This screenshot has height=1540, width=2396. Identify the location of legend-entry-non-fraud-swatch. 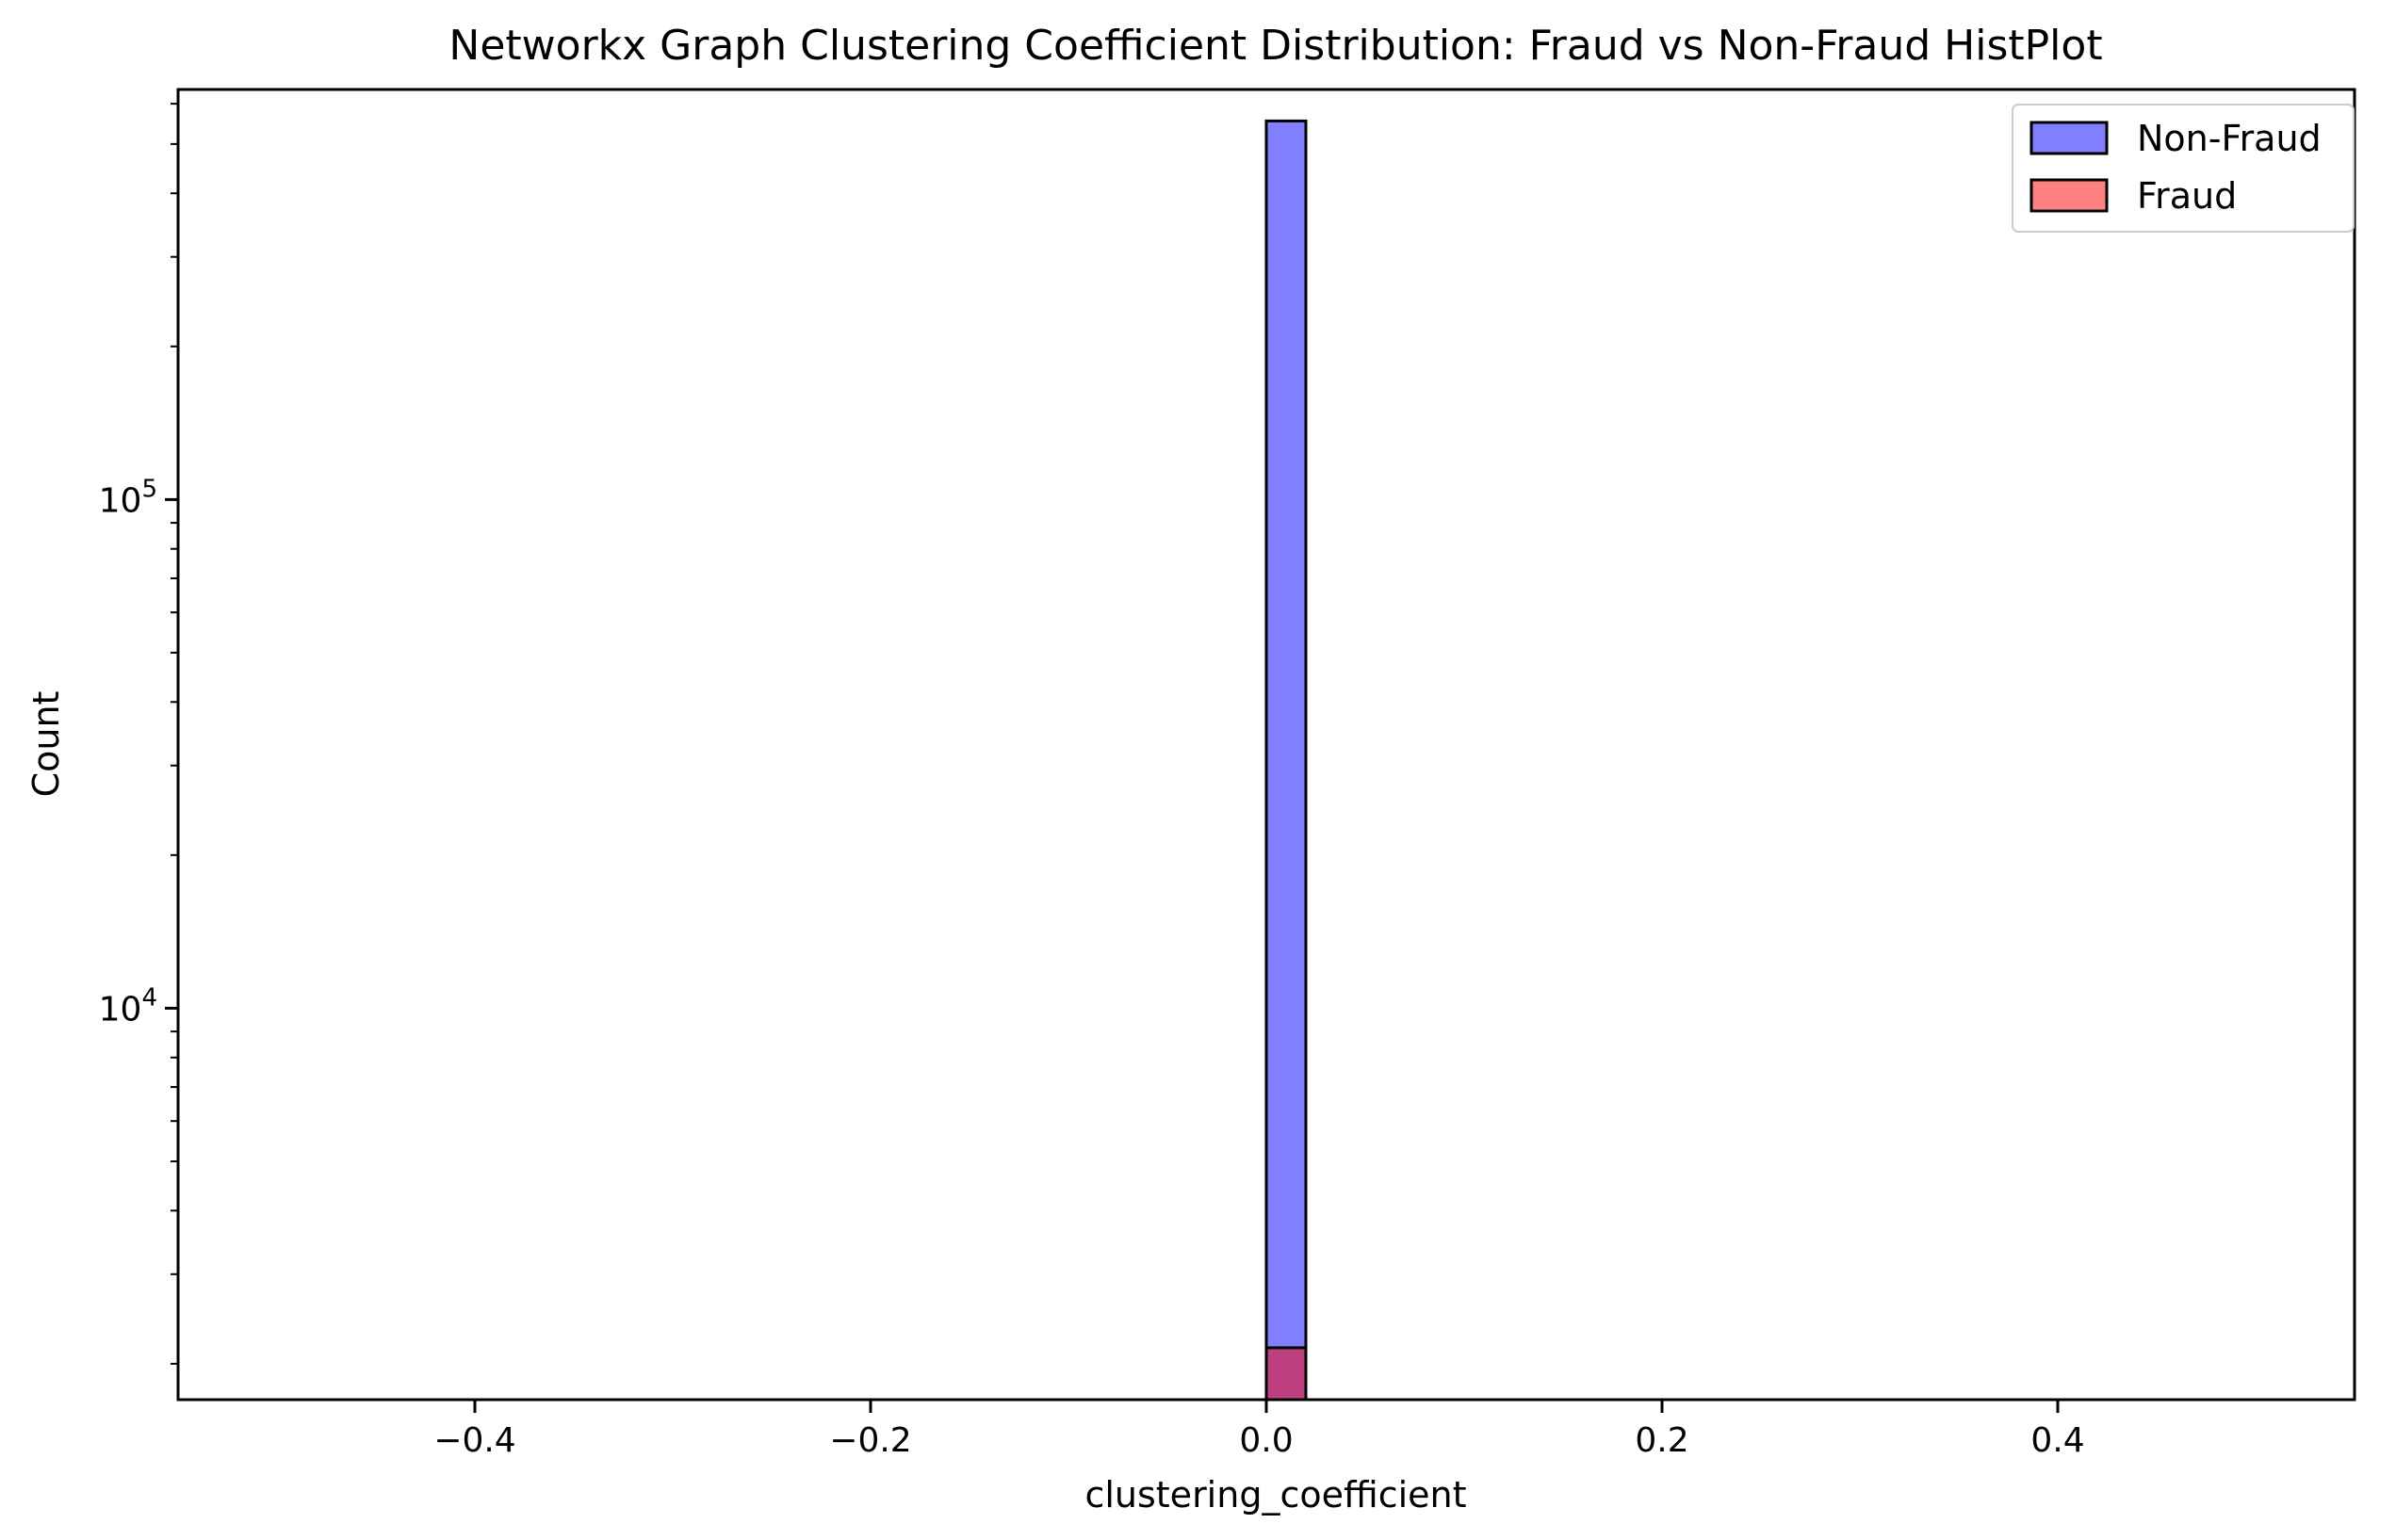
(2069, 138).